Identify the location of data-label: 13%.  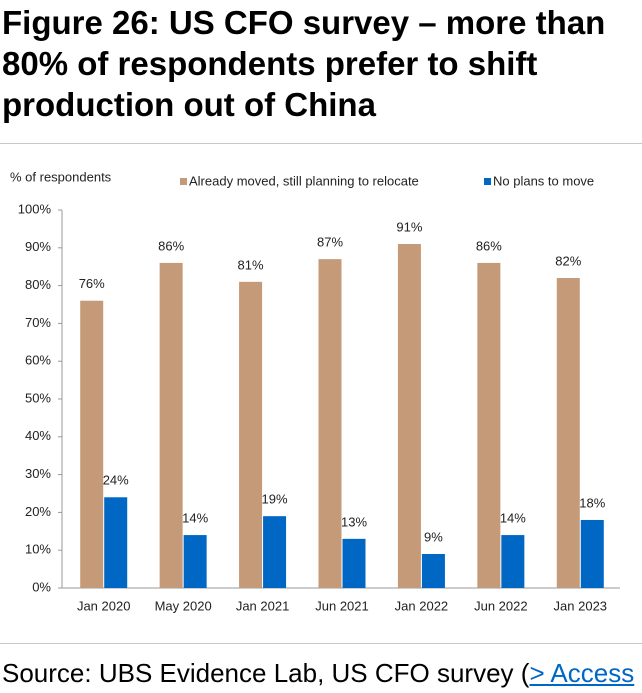
(354, 521).